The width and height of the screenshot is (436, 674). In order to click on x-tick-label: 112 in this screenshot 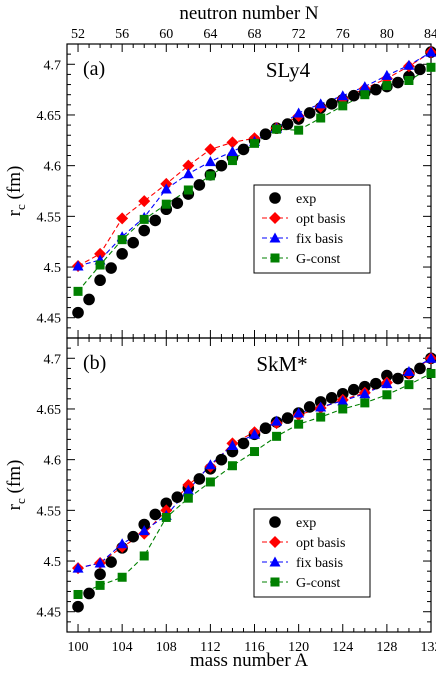, I will do `click(210, 647)`.